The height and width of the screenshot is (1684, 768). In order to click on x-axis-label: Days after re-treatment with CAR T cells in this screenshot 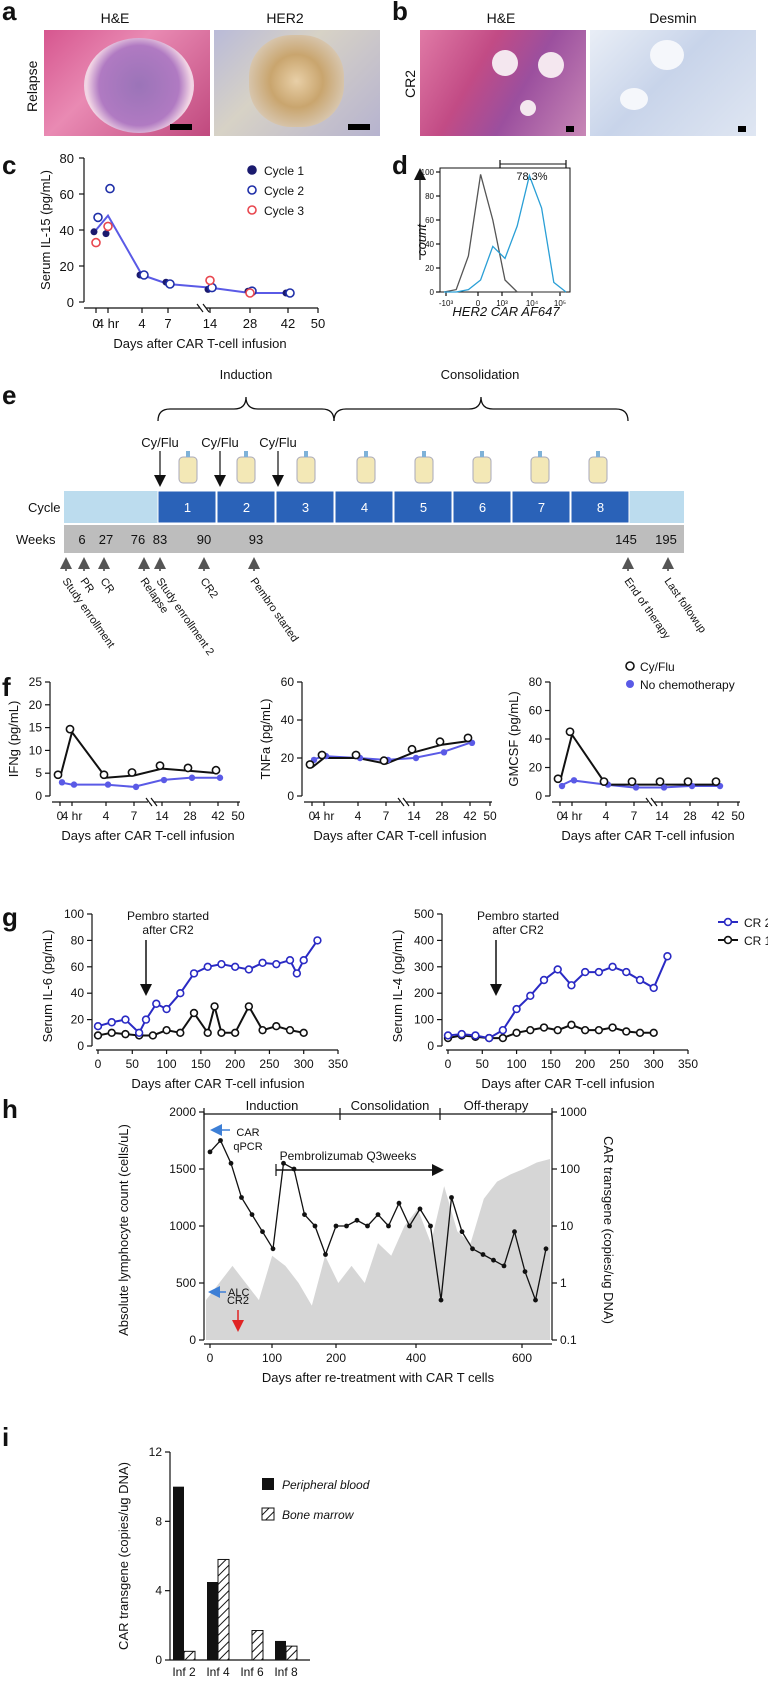, I will do `click(378, 1377)`.